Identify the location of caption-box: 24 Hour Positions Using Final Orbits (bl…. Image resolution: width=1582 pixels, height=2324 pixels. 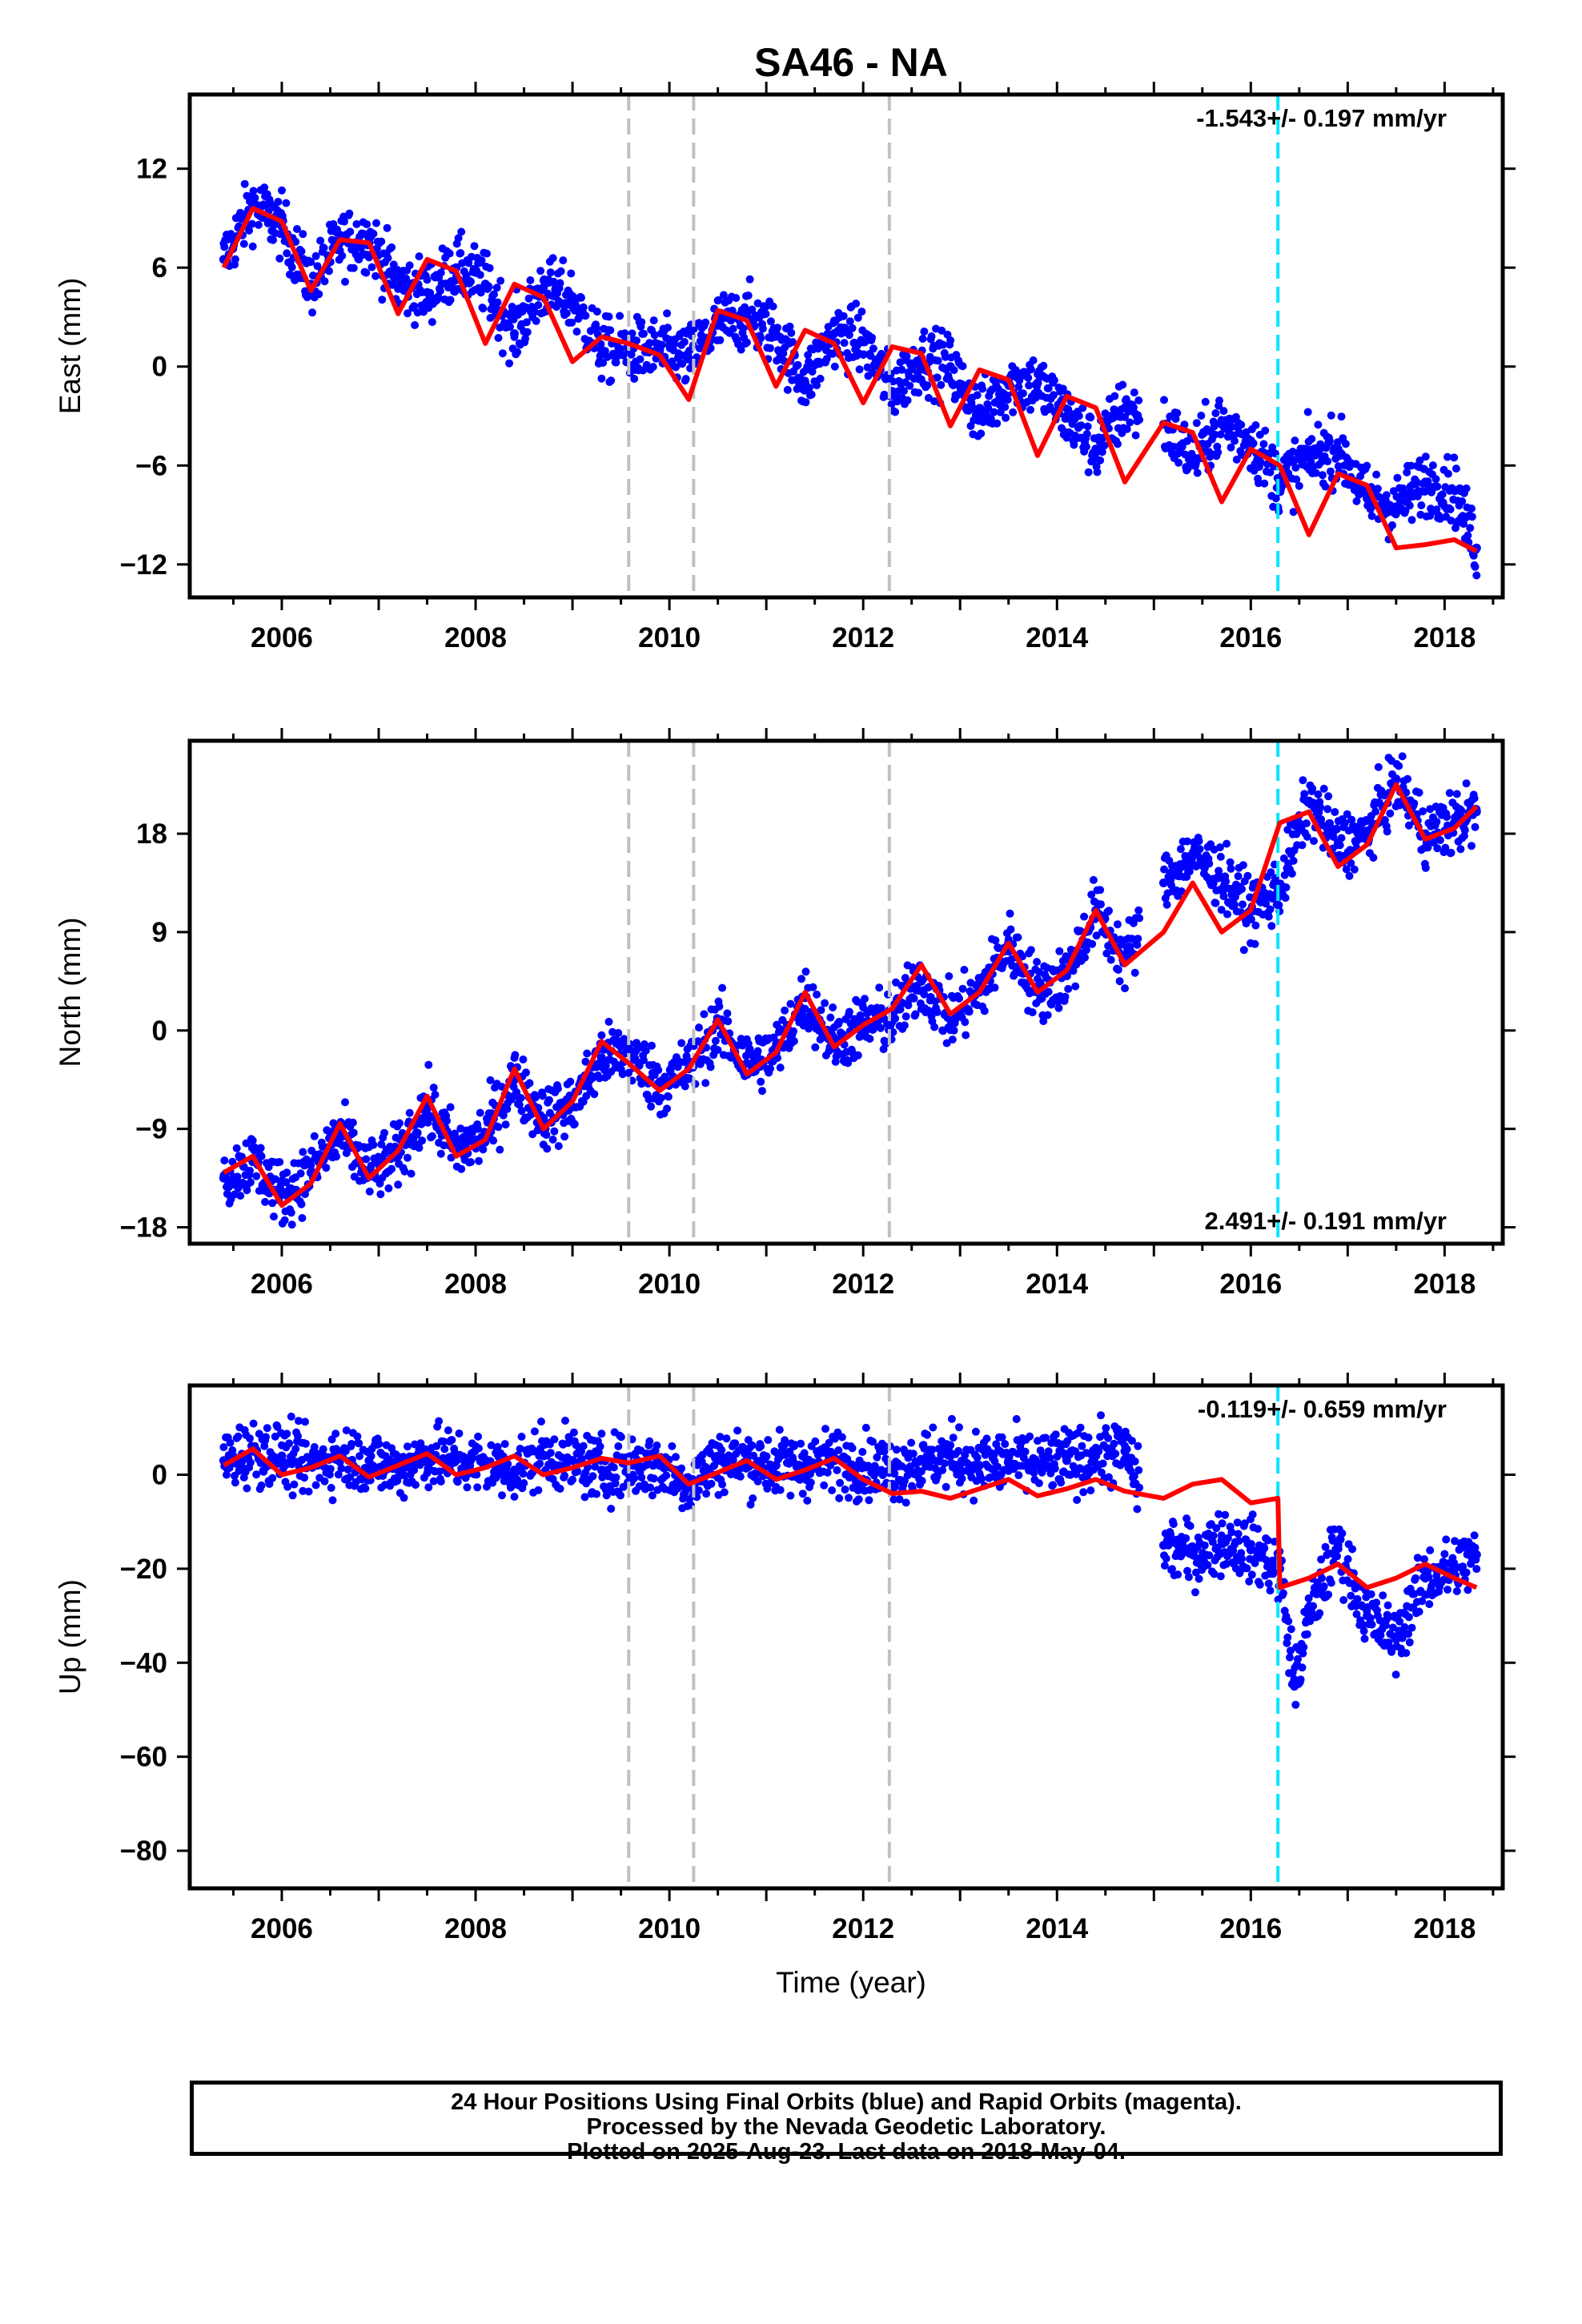
(847, 2123).